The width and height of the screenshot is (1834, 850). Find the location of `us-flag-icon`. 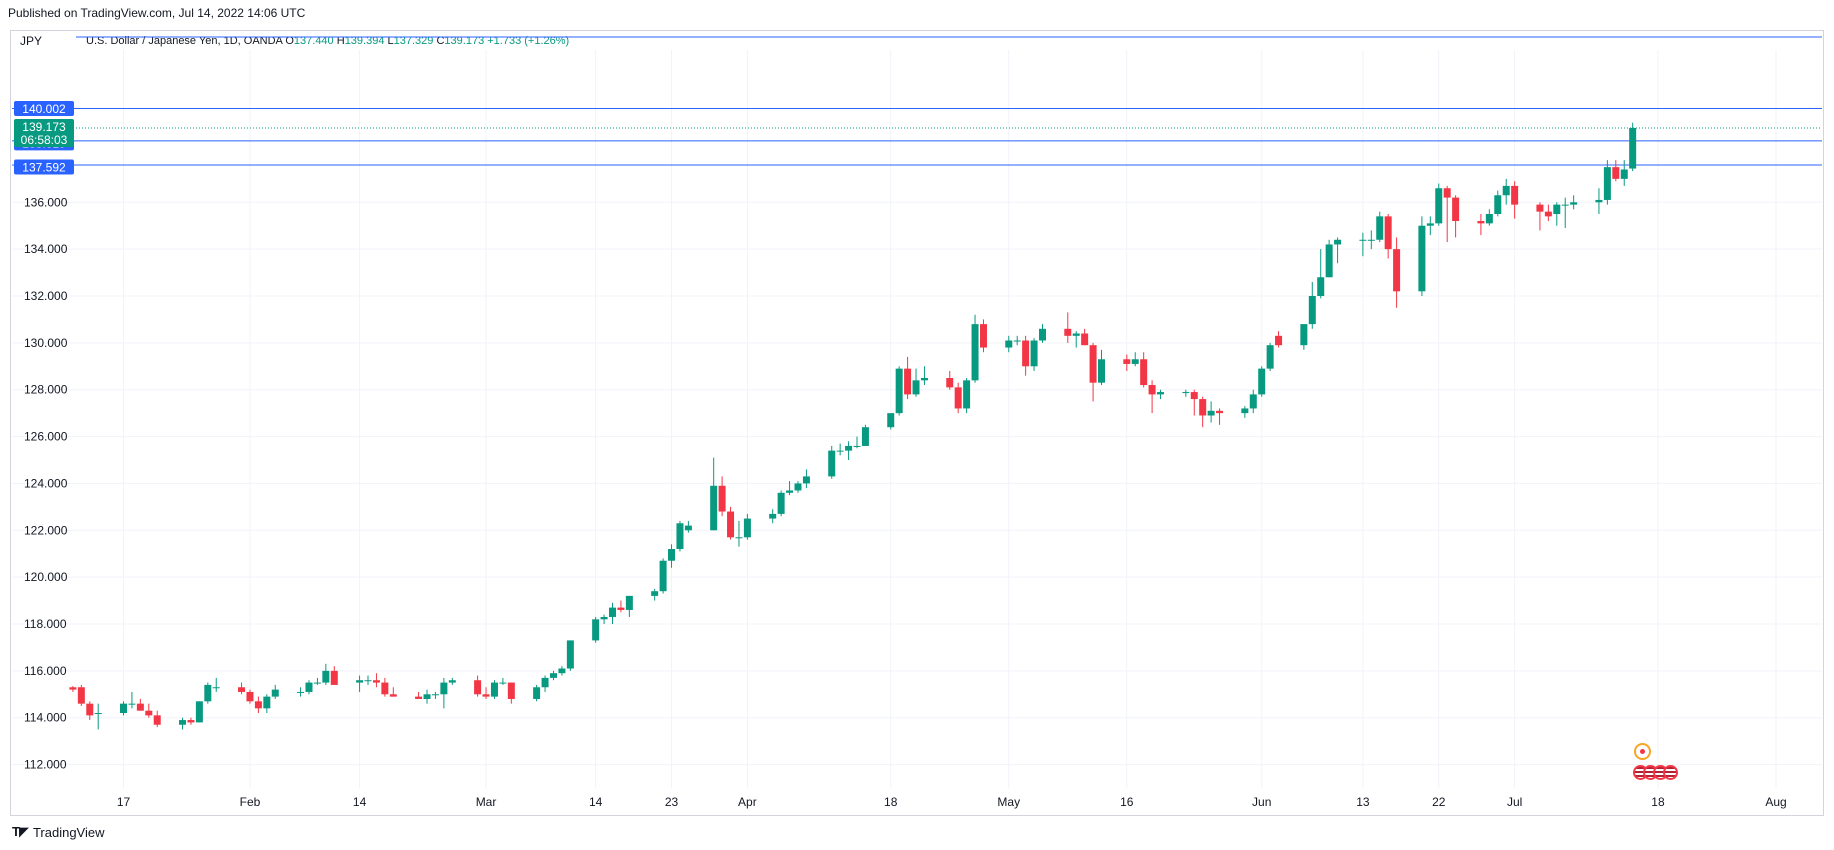

us-flag-icon is located at coordinates (1670, 772).